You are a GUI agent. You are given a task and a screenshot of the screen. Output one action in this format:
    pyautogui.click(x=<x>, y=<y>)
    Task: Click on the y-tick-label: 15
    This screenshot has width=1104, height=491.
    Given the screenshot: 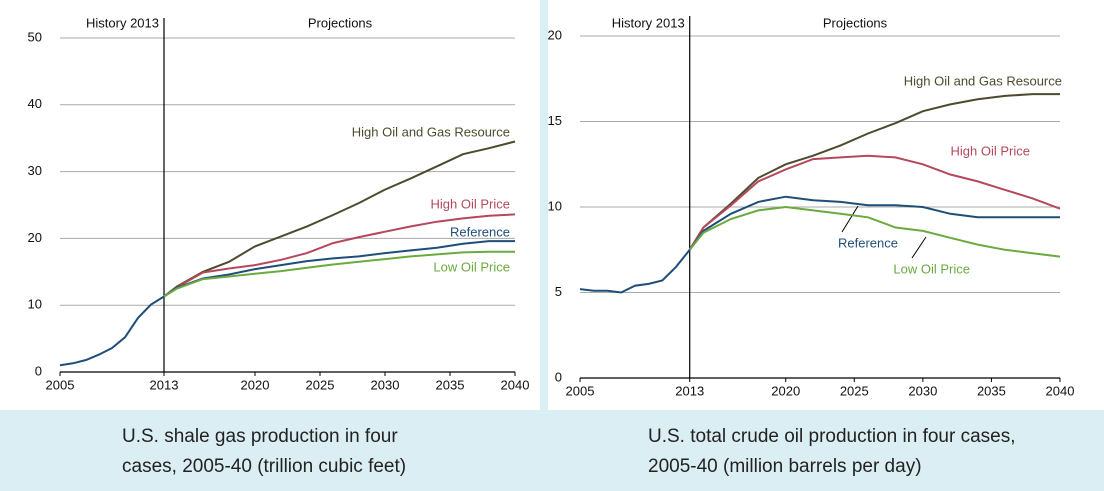 What is the action you would take?
    pyautogui.click(x=555, y=120)
    